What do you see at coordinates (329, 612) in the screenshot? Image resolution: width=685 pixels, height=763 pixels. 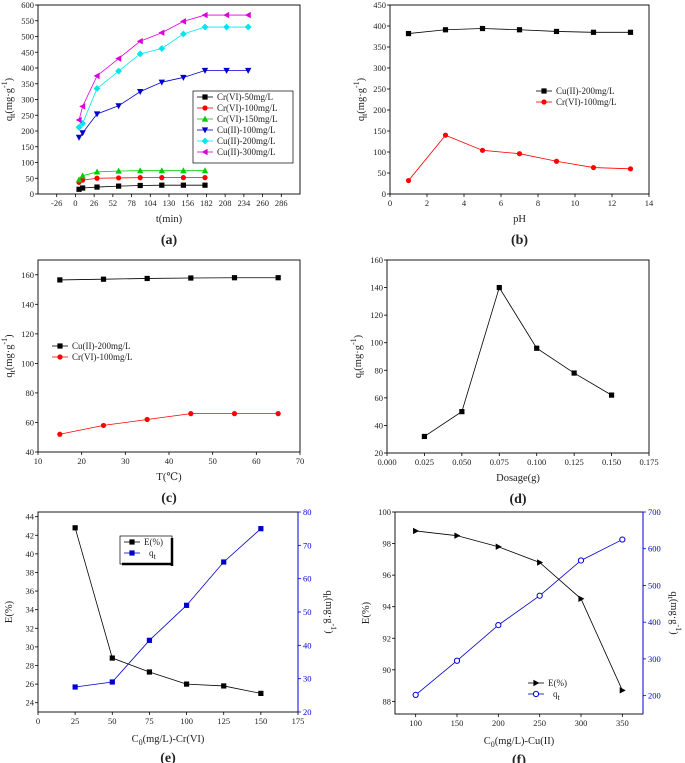 I see `y2-axis-label: qt(mg·g-1)` at bounding box center [329, 612].